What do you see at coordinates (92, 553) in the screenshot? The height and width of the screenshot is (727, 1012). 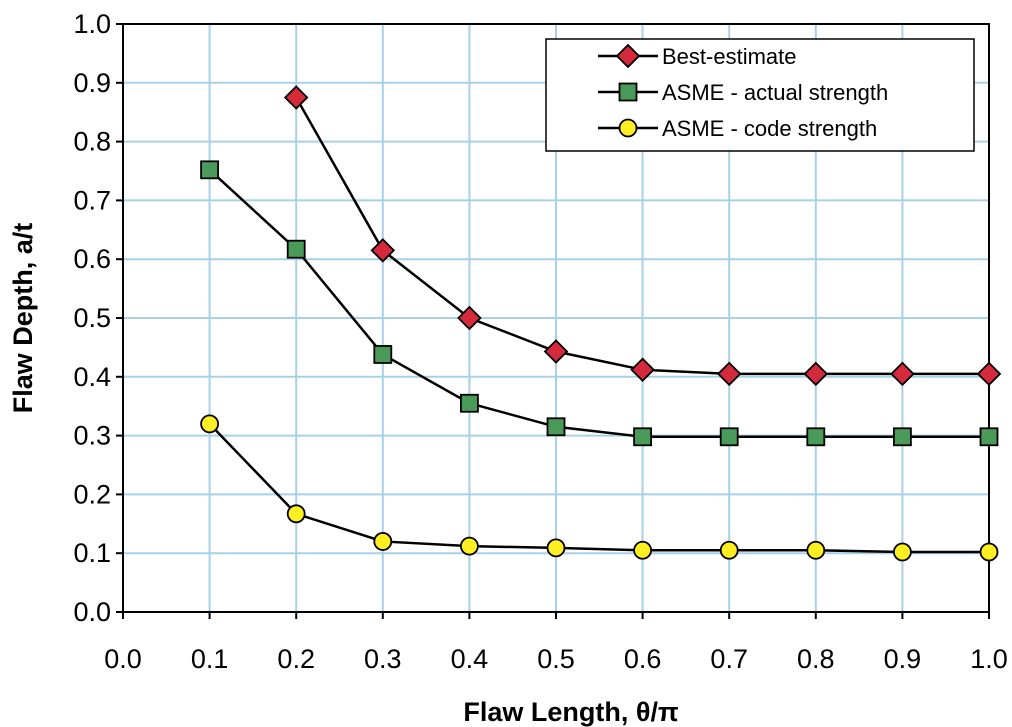 I see `y-tick-label: 0.1` at bounding box center [92, 553].